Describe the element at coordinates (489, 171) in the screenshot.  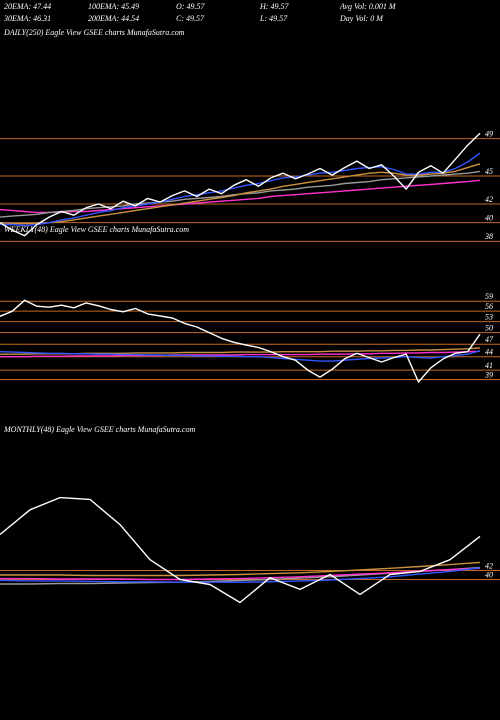
I see `y-tick-label: 45` at that location.